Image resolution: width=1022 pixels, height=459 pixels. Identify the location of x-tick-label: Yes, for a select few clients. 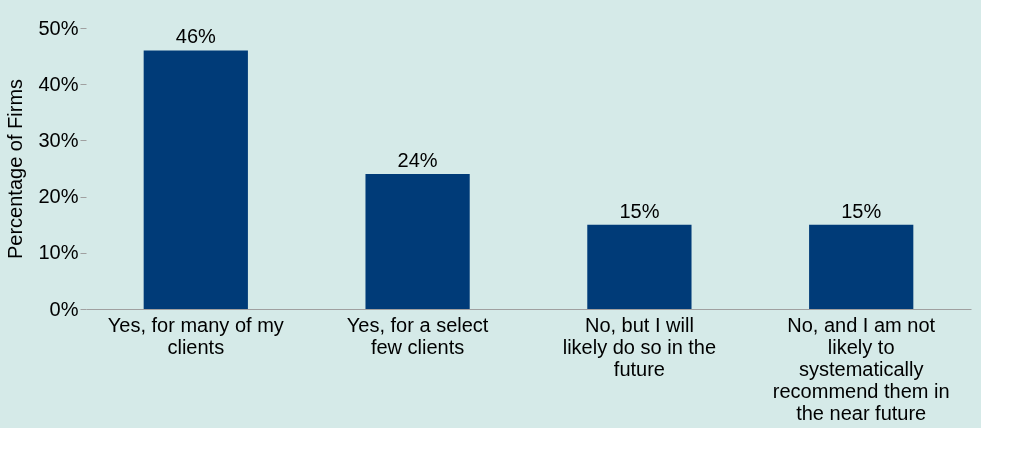
(417, 335).